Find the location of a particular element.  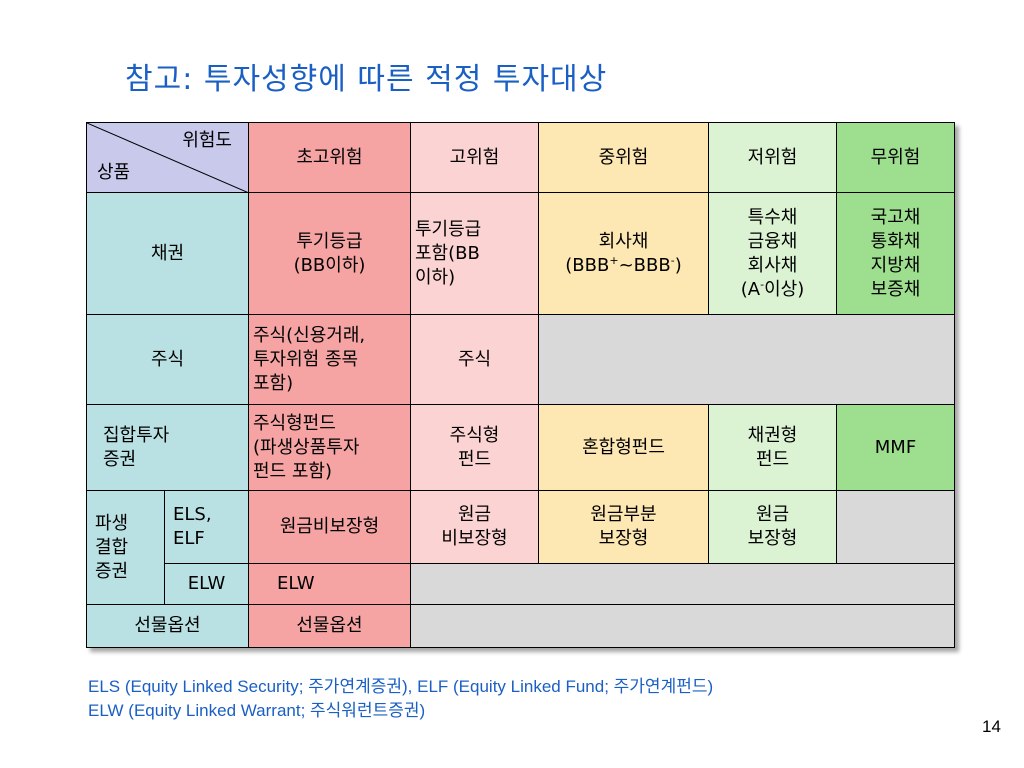

header-row: 위험도 상품 초고위험 고위험 중위험 저위험 무위험 is located at coordinates (520, 157).